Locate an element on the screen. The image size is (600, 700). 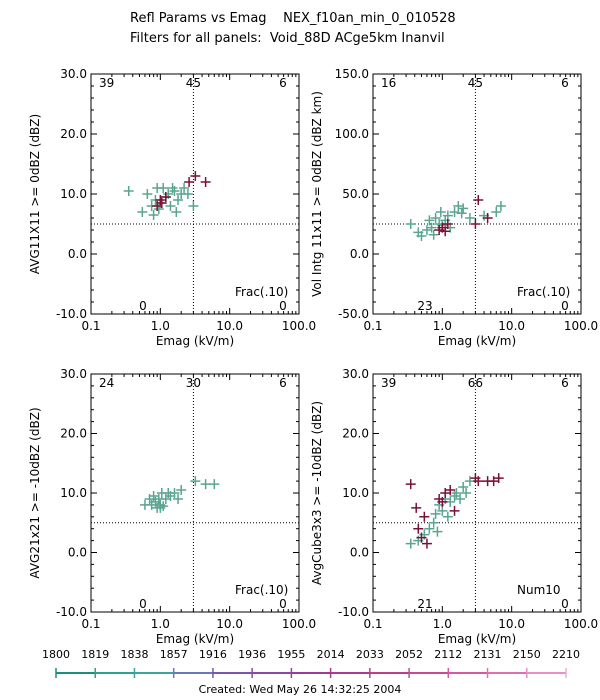
count-top-left: 39 is located at coordinates (106, 83).